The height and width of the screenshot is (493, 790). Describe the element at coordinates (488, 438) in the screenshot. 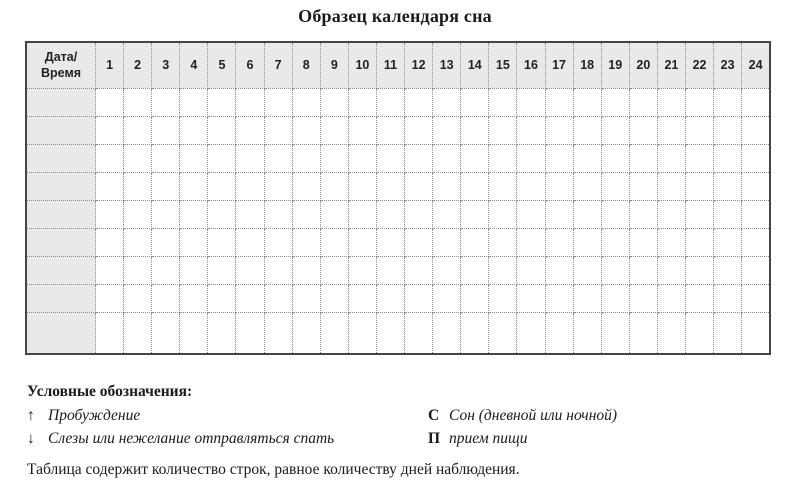

I see `legend-item-label: прием пищи` at that location.